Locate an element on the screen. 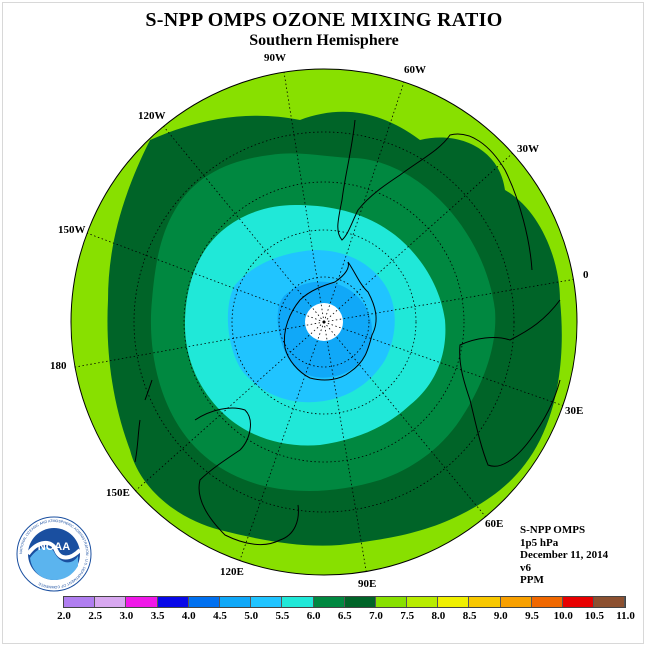  colorbar-tick-label: 9.0 is located at coordinates (500, 616).